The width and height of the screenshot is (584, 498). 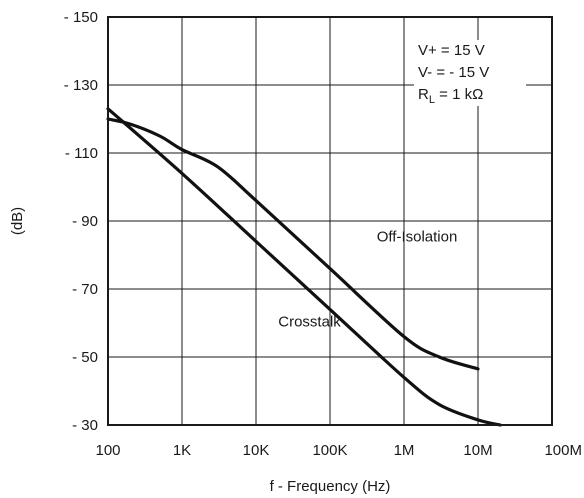 What do you see at coordinates (85, 425) in the screenshot?
I see `y-tick-label-6: - 30` at bounding box center [85, 425].